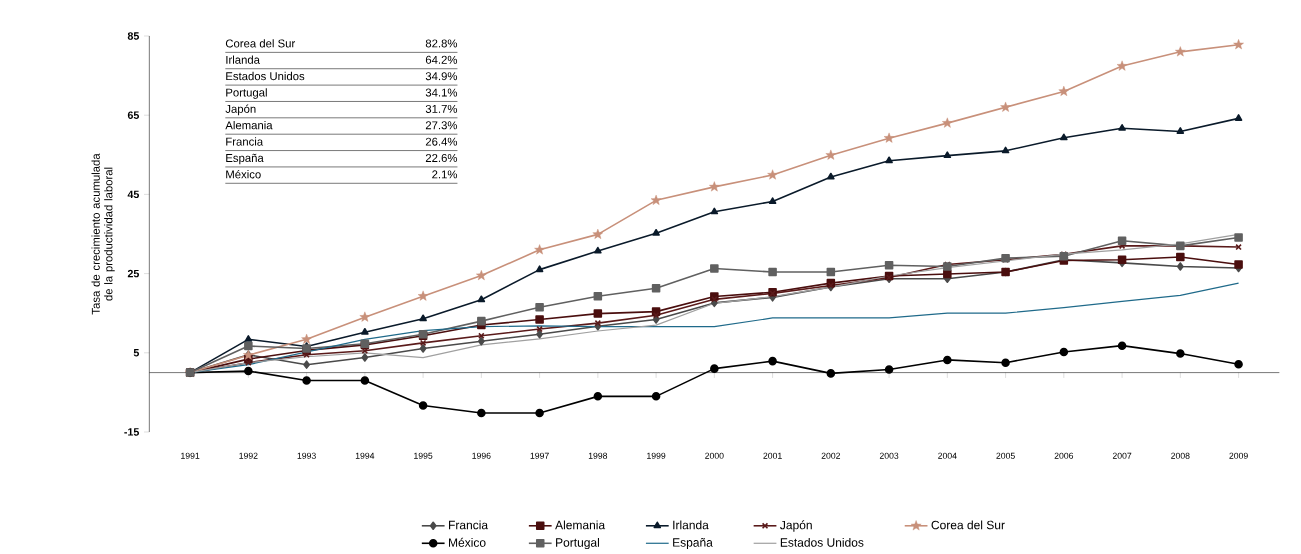 This screenshot has width=1301, height=554. Describe the element at coordinates (469, 525) in the screenshot. I see `legend-label: Francia` at that location.